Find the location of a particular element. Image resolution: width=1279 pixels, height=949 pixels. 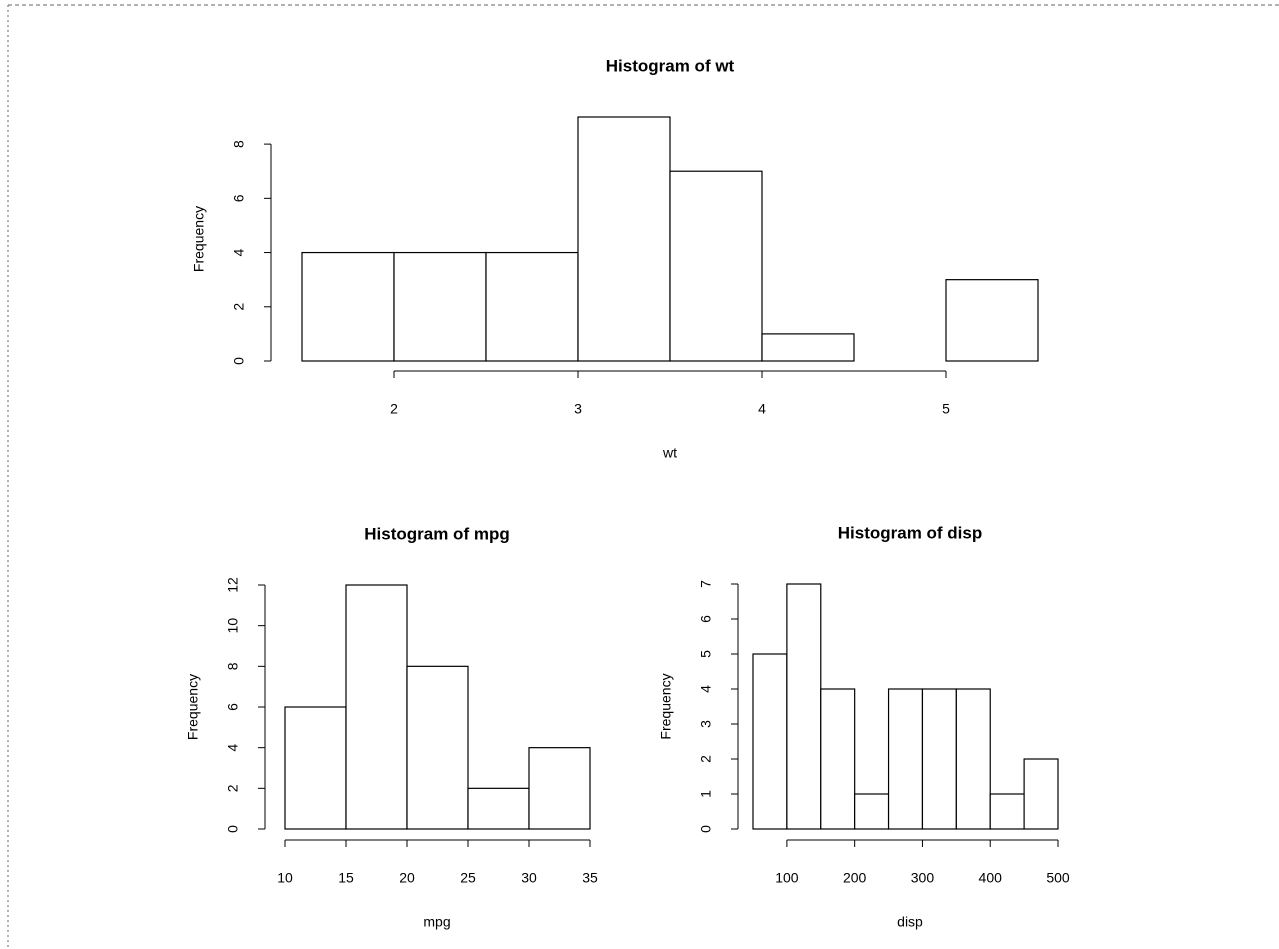

x-tick-label: 100 is located at coordinates (787, 878).